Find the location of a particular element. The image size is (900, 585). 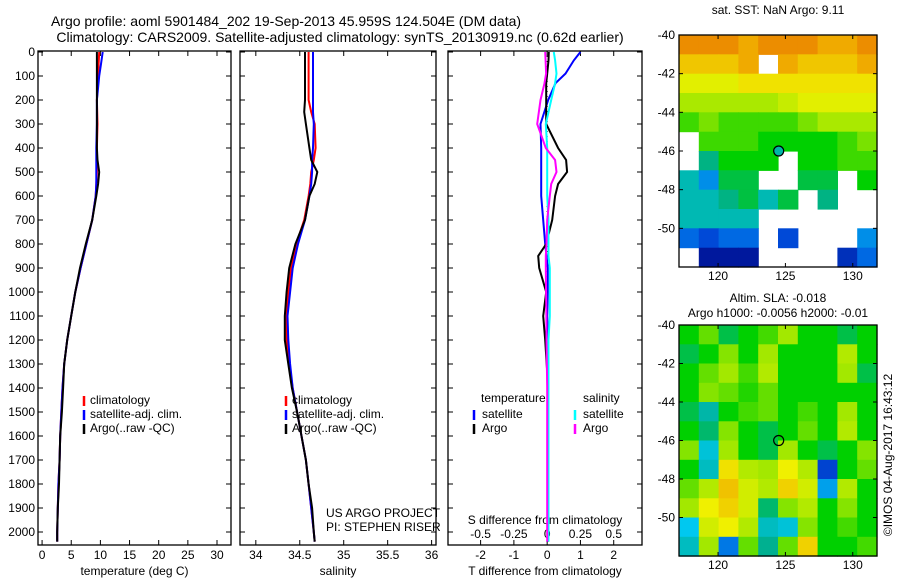

y-tick-label: 400 is located at coordinates (25, 148).